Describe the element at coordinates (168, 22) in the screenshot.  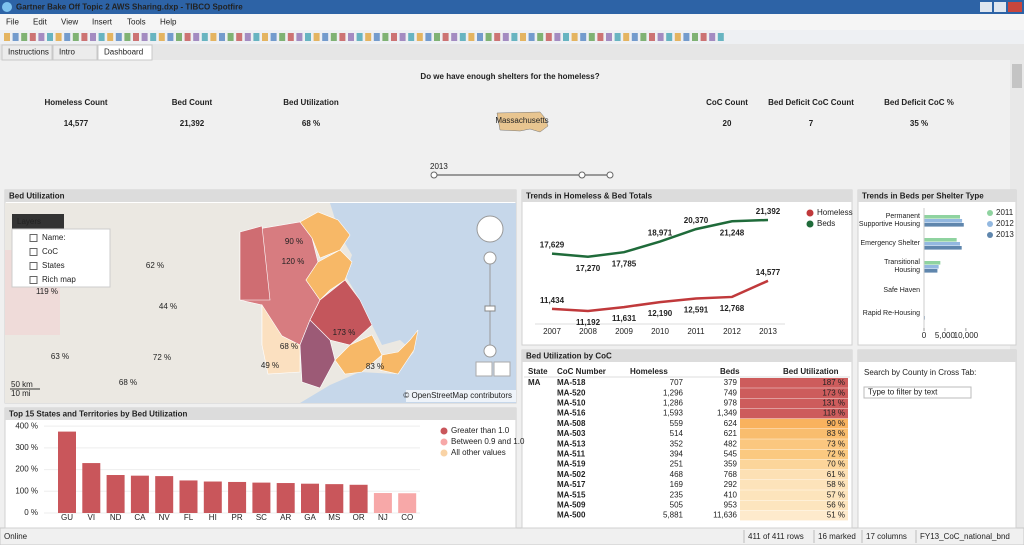
I see `menu-item: Help` at that location.